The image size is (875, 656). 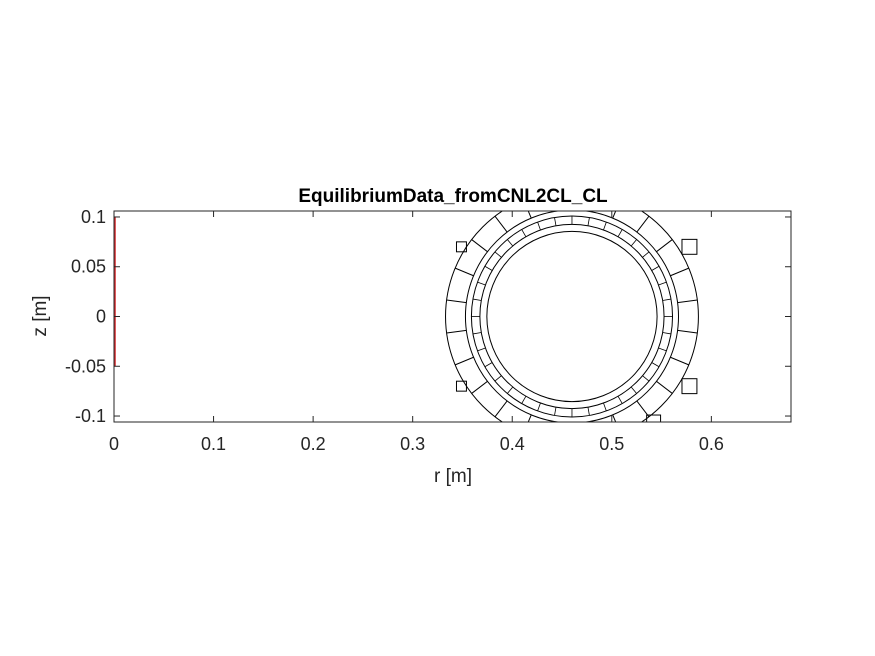 What do you see at coordinates (85, 366) in the screenshot?
I see `y-tick-label: -0.05` at bounding box center [85, 366].